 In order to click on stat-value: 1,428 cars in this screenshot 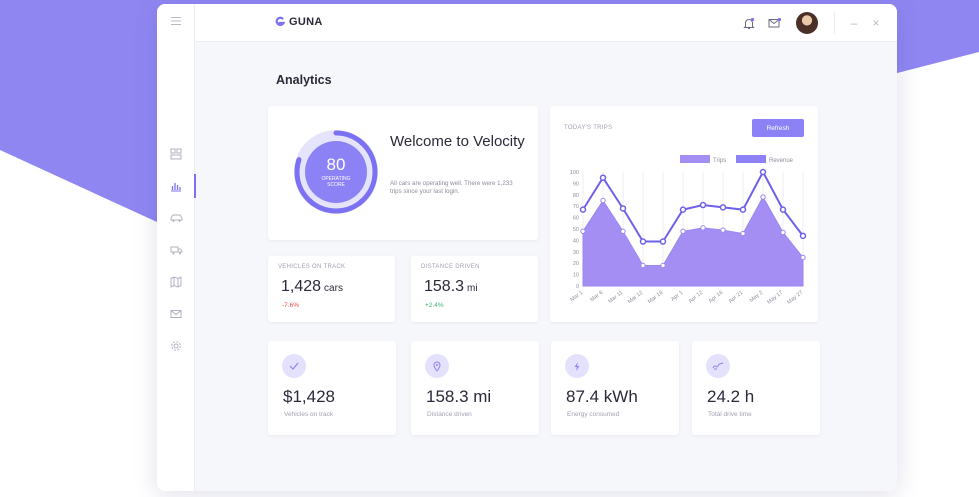, I will do `click(312, 287)`.